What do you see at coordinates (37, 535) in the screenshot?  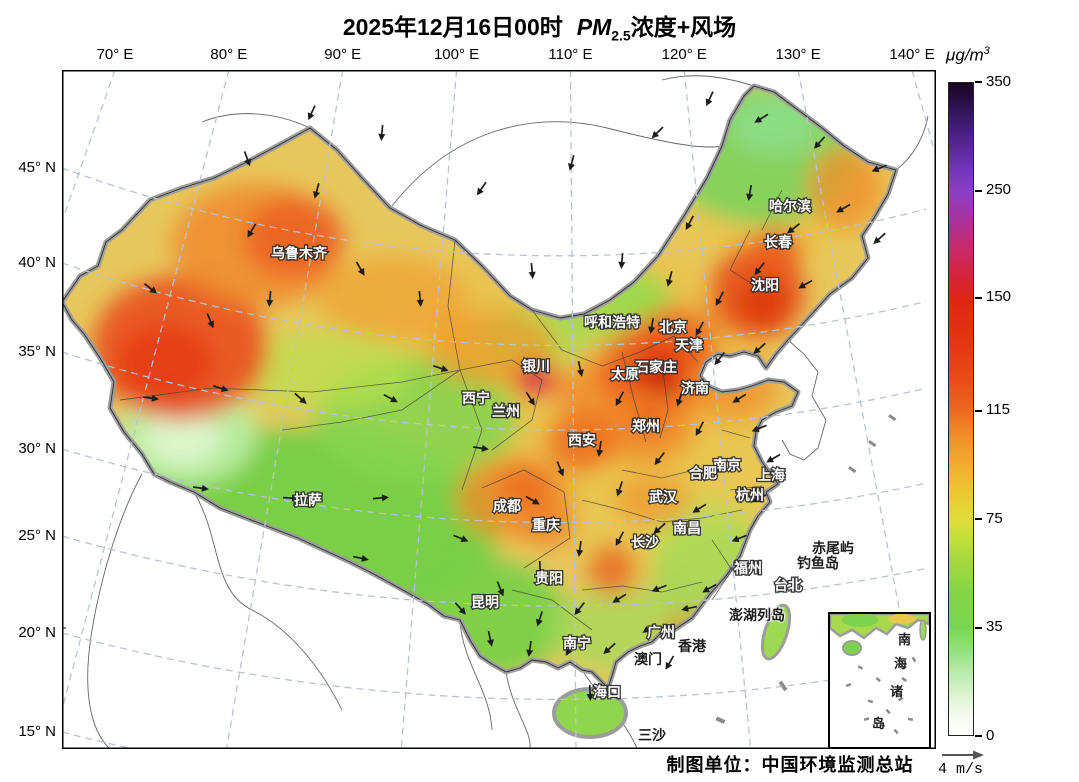 I see `lat-tick-label: 25° N` at bounding box center [37, 535].